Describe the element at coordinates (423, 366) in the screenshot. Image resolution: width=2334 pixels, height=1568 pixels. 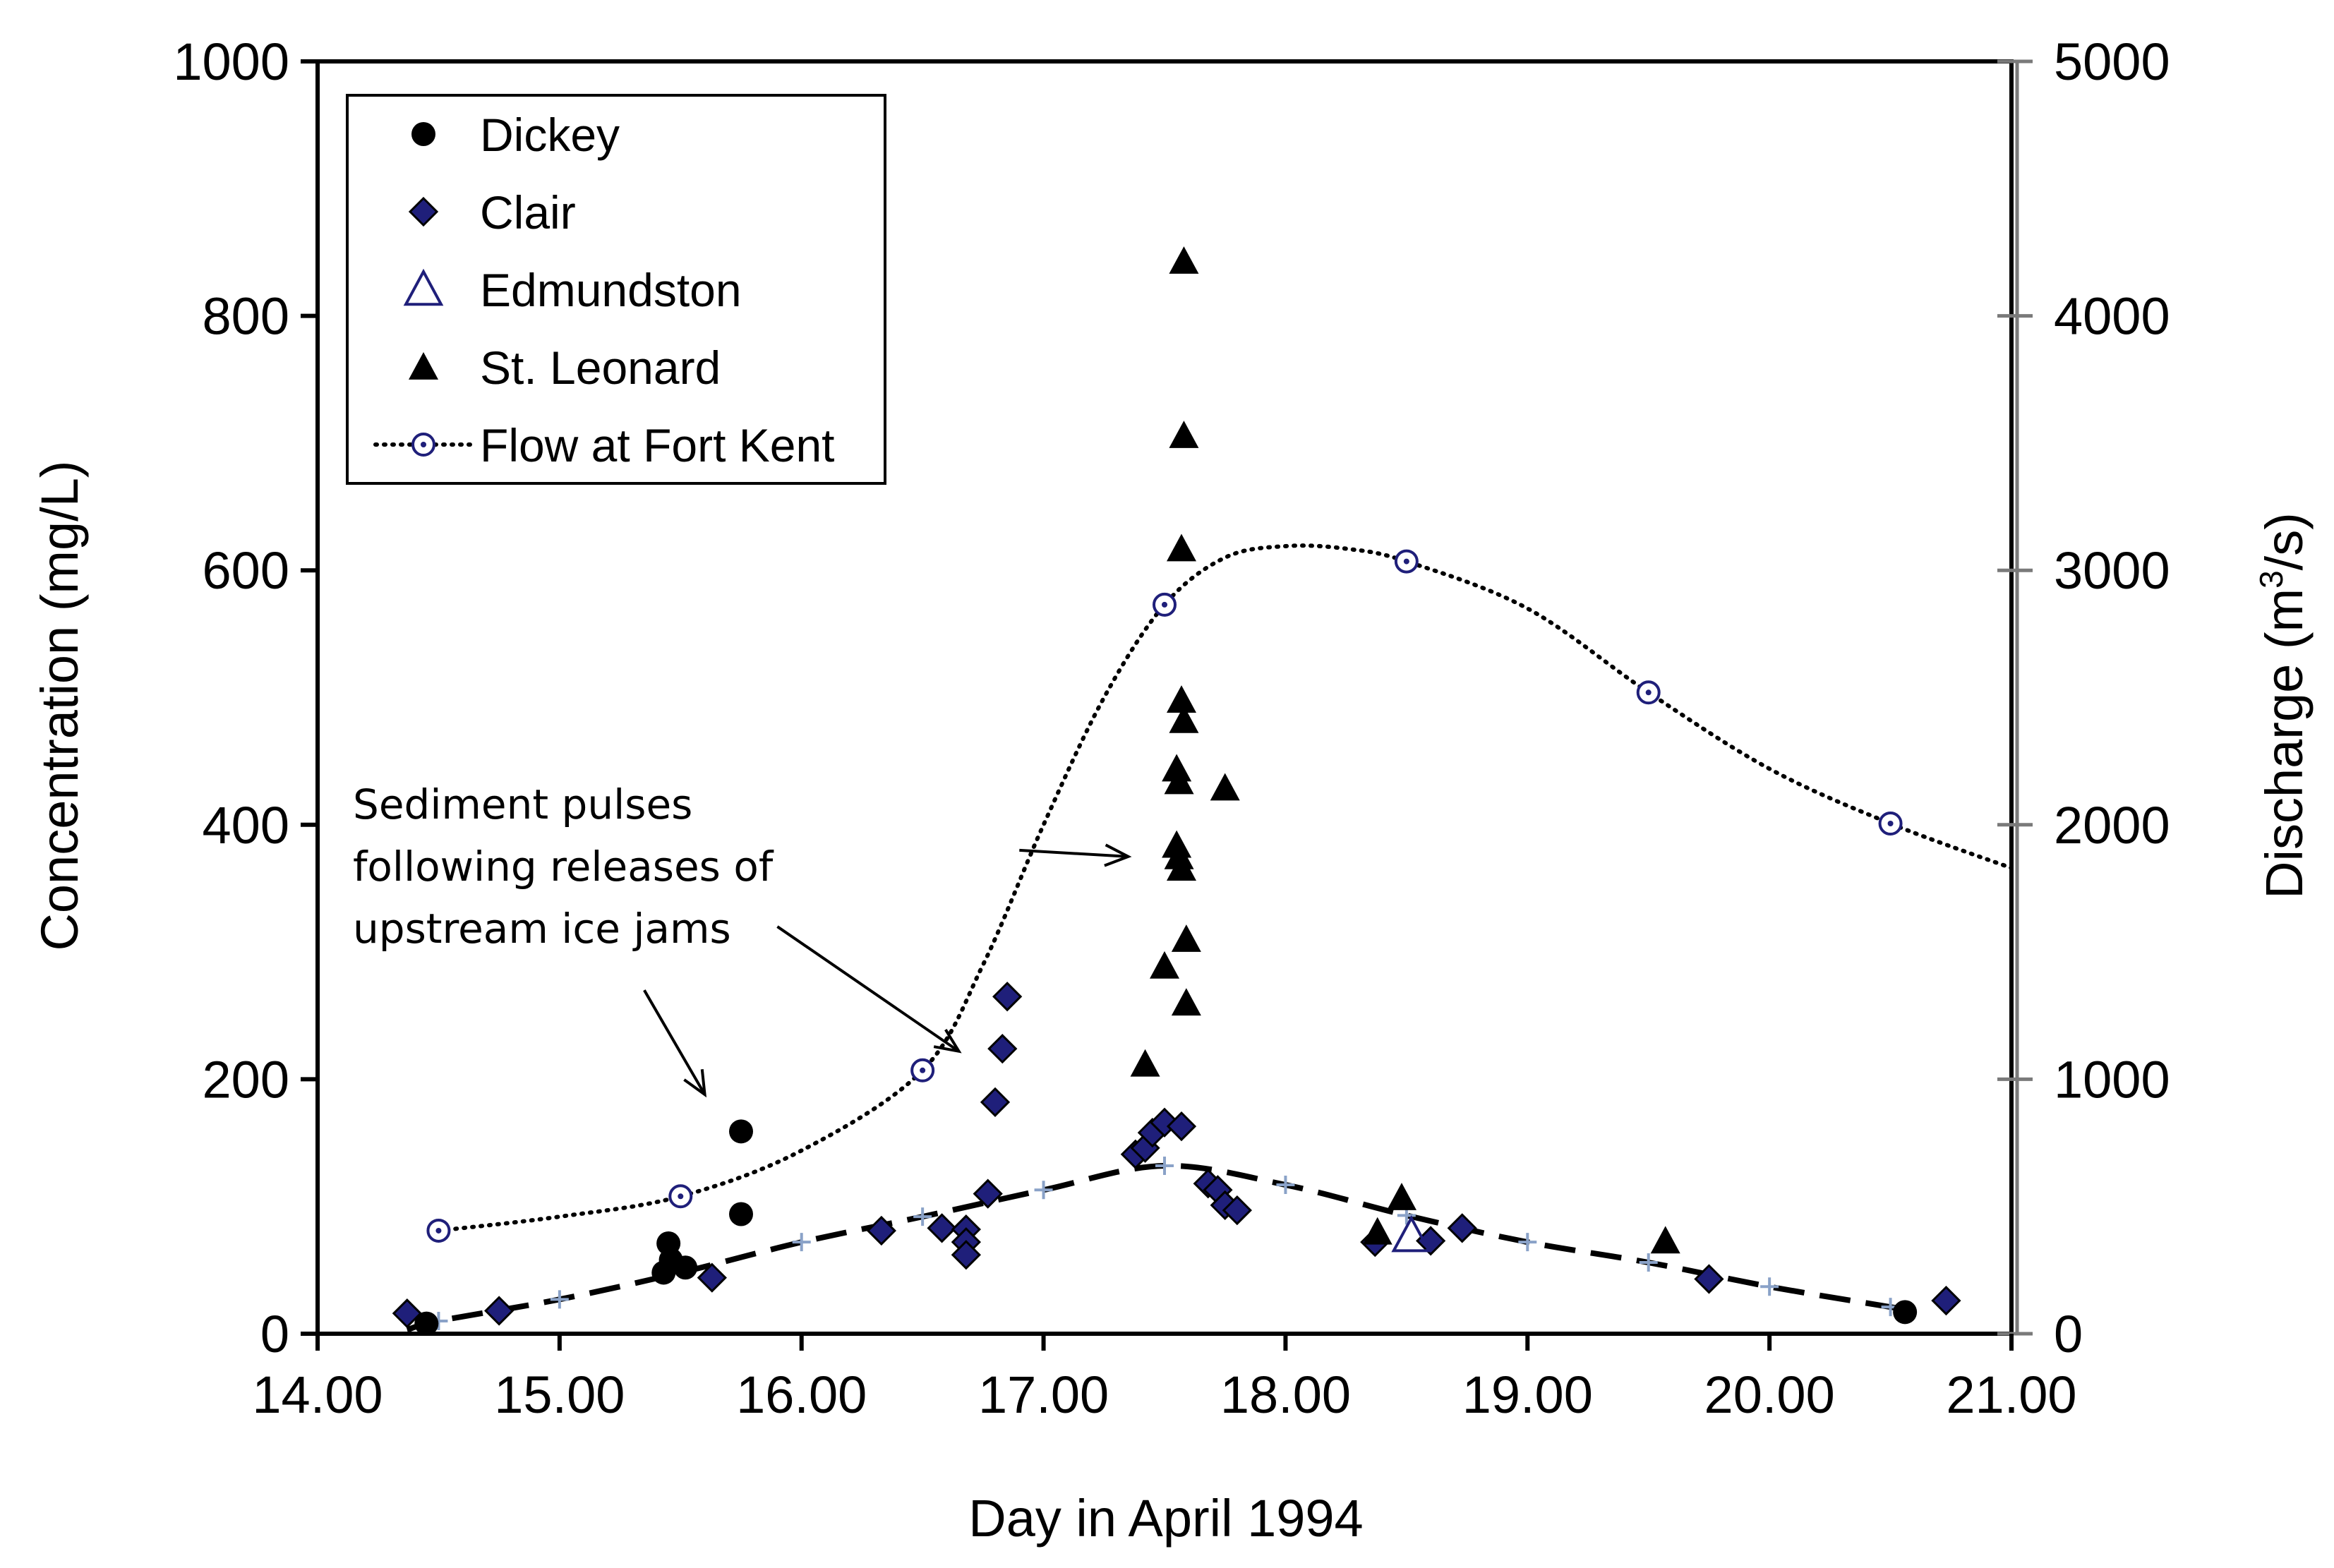
I see `legend-swatch-st-leonard` at that location.